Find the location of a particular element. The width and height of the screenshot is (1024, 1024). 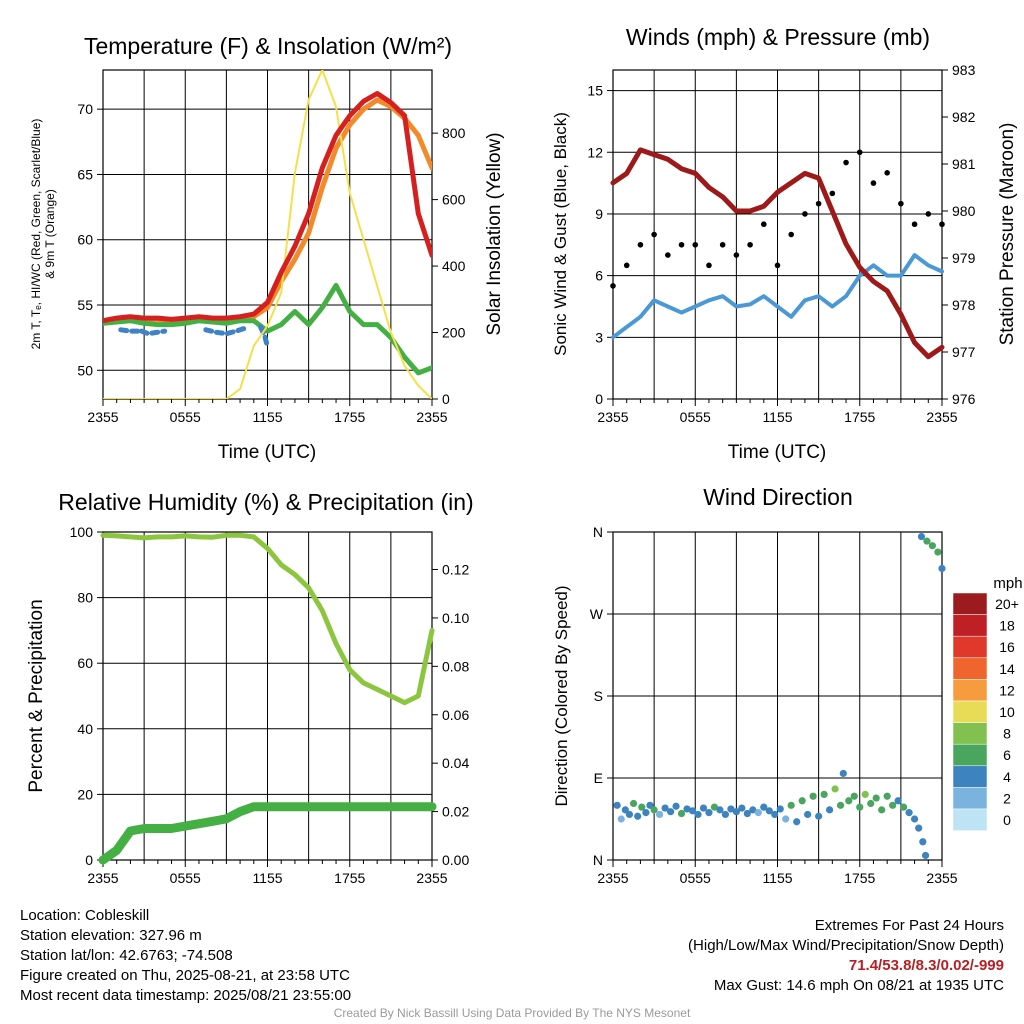

winds-x-tick-label: 1155 is located at coordinates (777, 417).